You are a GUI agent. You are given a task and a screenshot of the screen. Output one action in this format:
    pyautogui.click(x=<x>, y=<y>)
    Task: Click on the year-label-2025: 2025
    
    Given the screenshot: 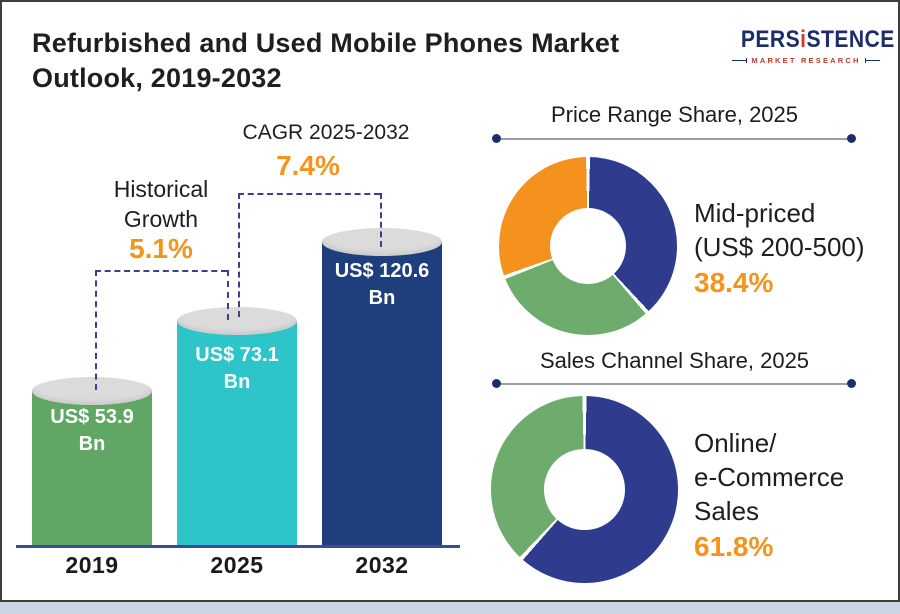 What is the action you would take?
    pyautogui.click(x=237, y=565)
    